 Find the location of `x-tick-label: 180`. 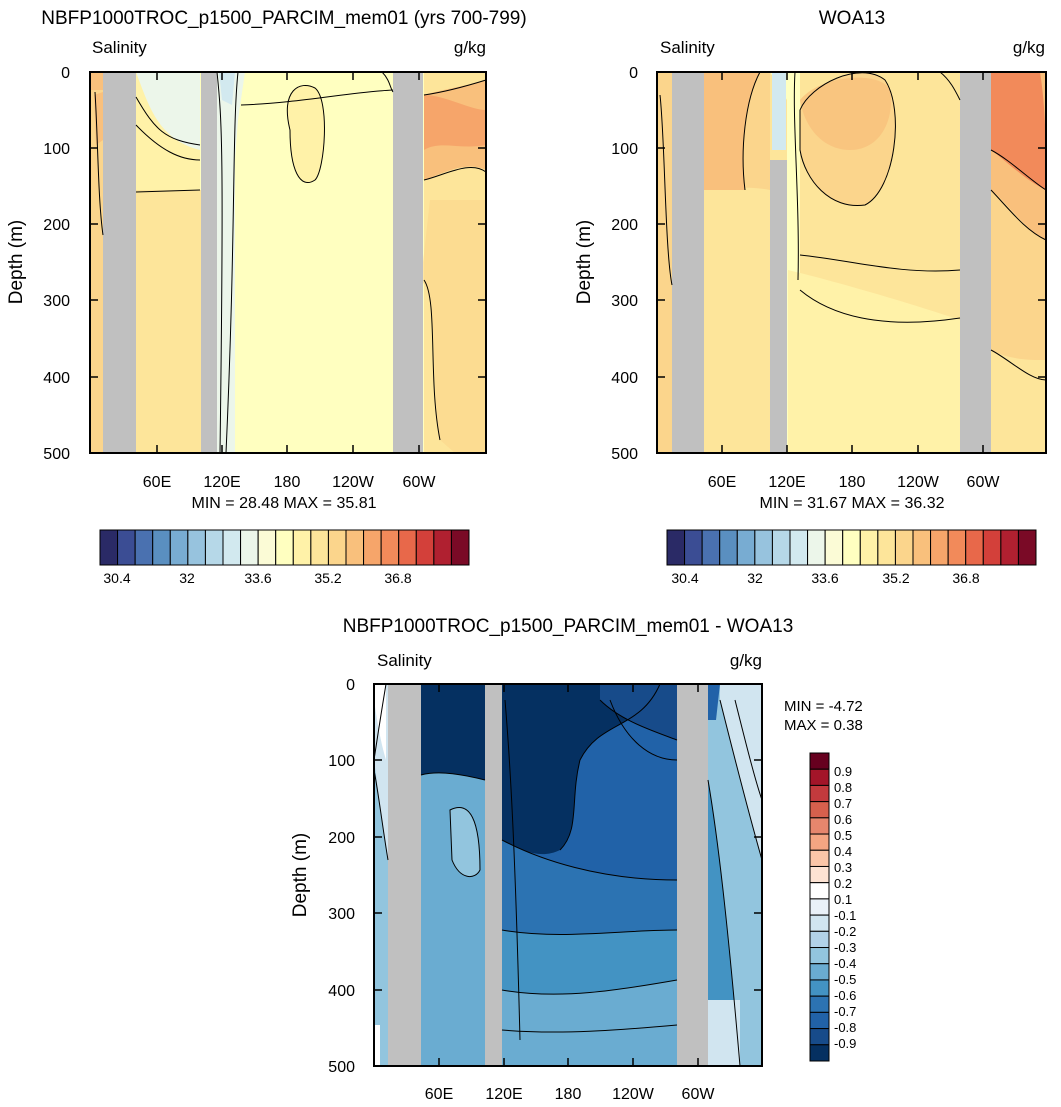

x-tick-label: 180 is located at coordinates (568, 1094).